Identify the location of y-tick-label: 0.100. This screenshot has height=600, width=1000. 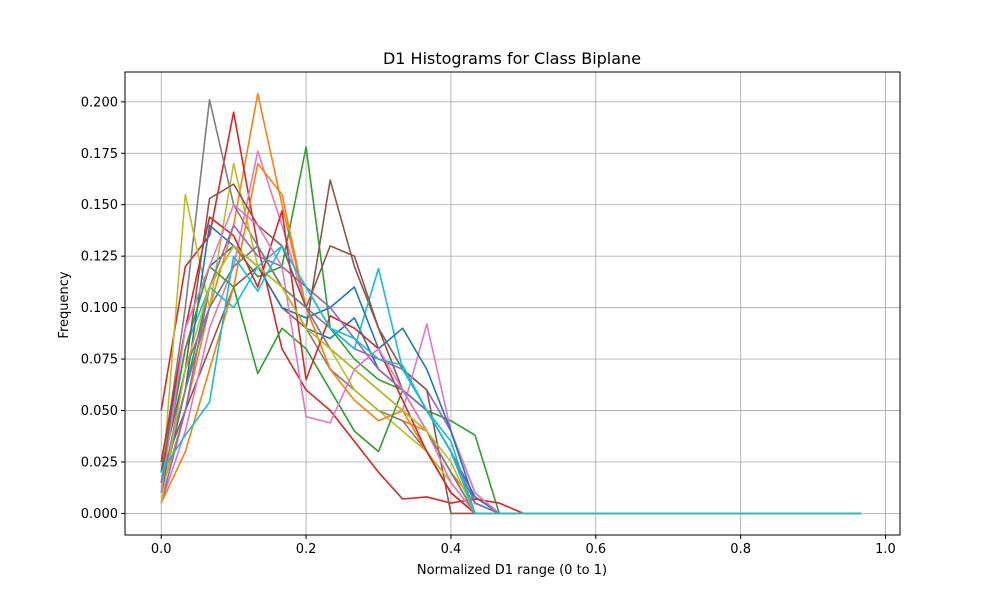
(99, 308).